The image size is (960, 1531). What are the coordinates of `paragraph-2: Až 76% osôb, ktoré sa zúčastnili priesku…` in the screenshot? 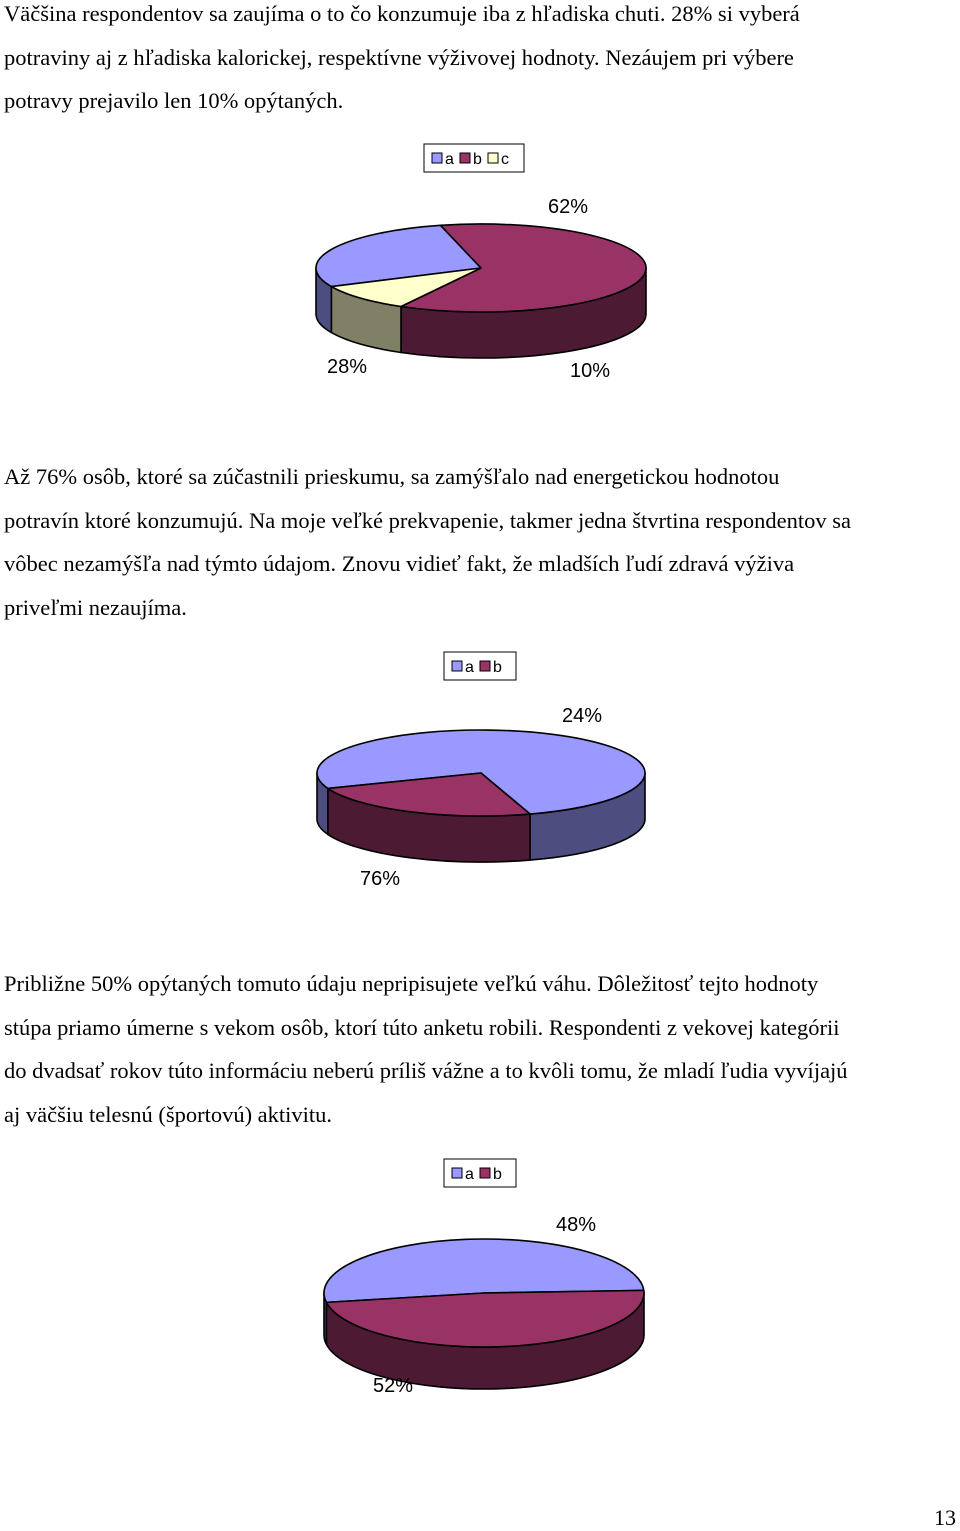 It's located at (480, 542).